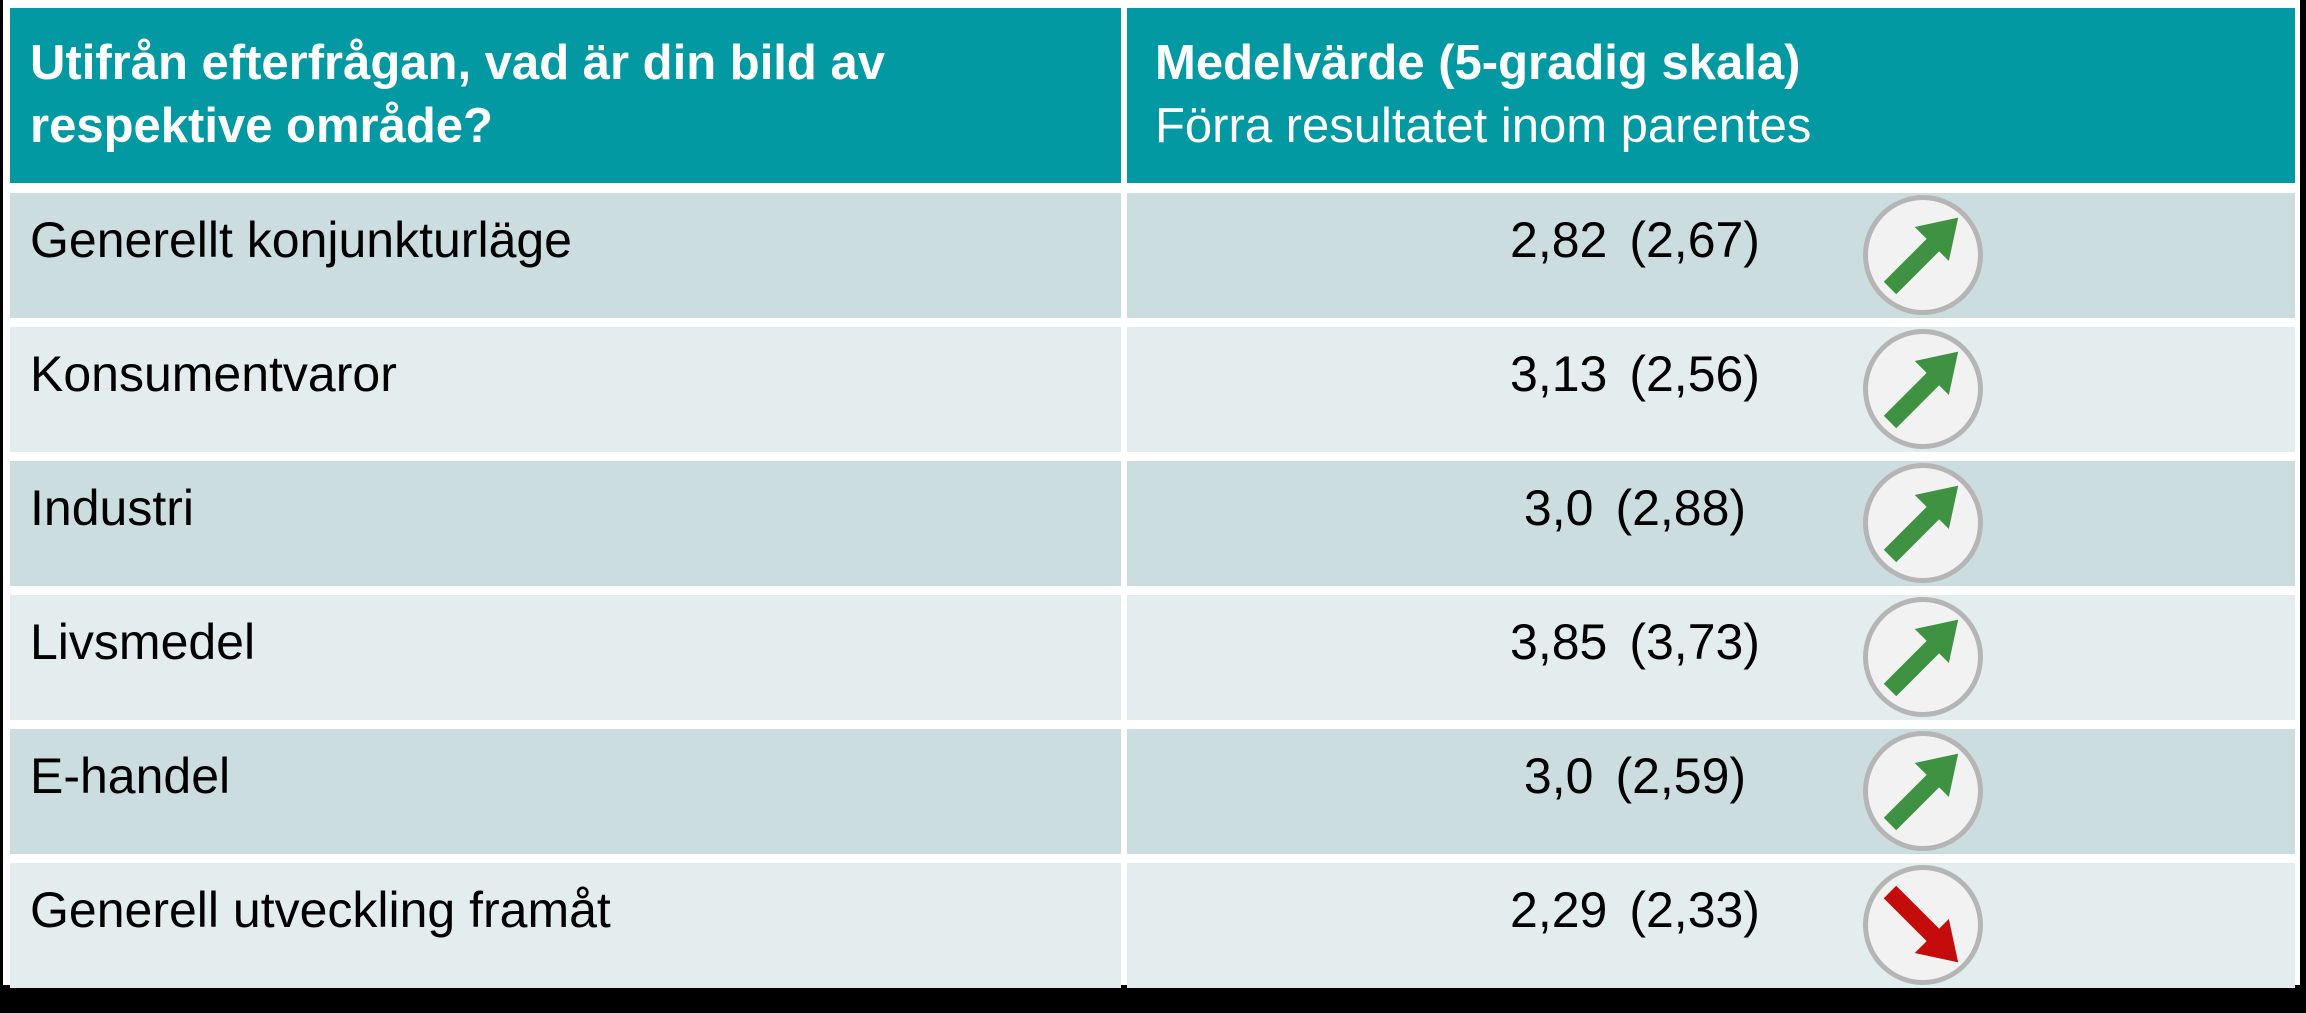 The height and width of the screenshot is (1013, 2306). I want to click on table-row: Industri 3,0 (2,88), so click(1152, 523).